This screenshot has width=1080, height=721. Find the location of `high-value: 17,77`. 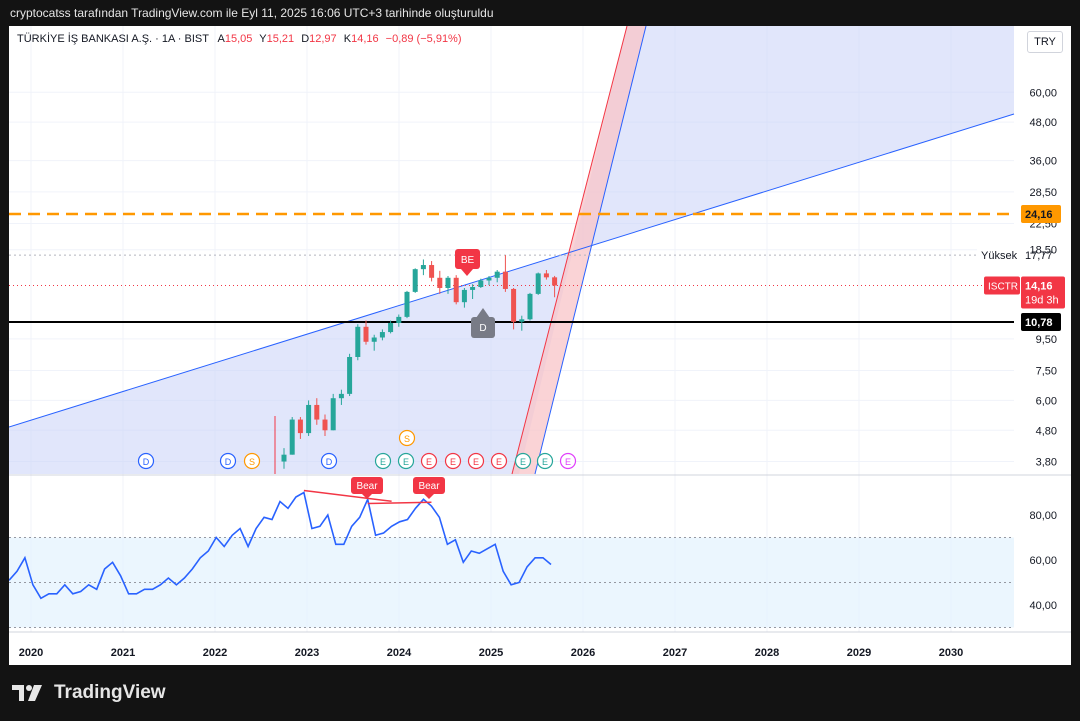

high-value: 17,77 is located at coordinates (1039, 256).